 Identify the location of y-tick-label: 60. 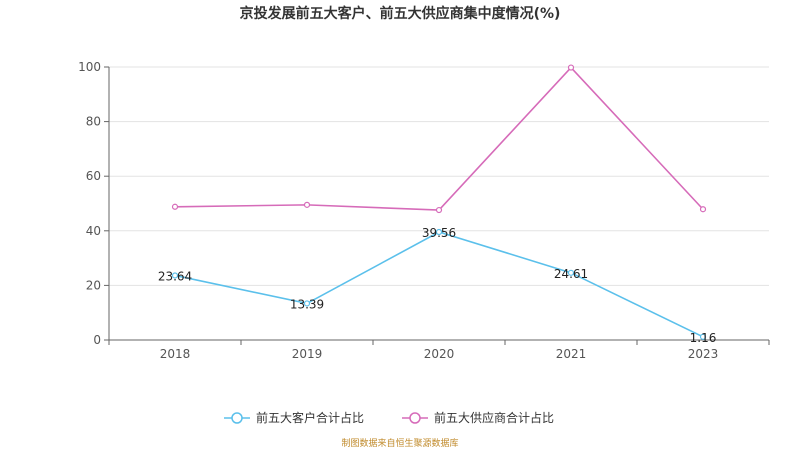
(93, 176).